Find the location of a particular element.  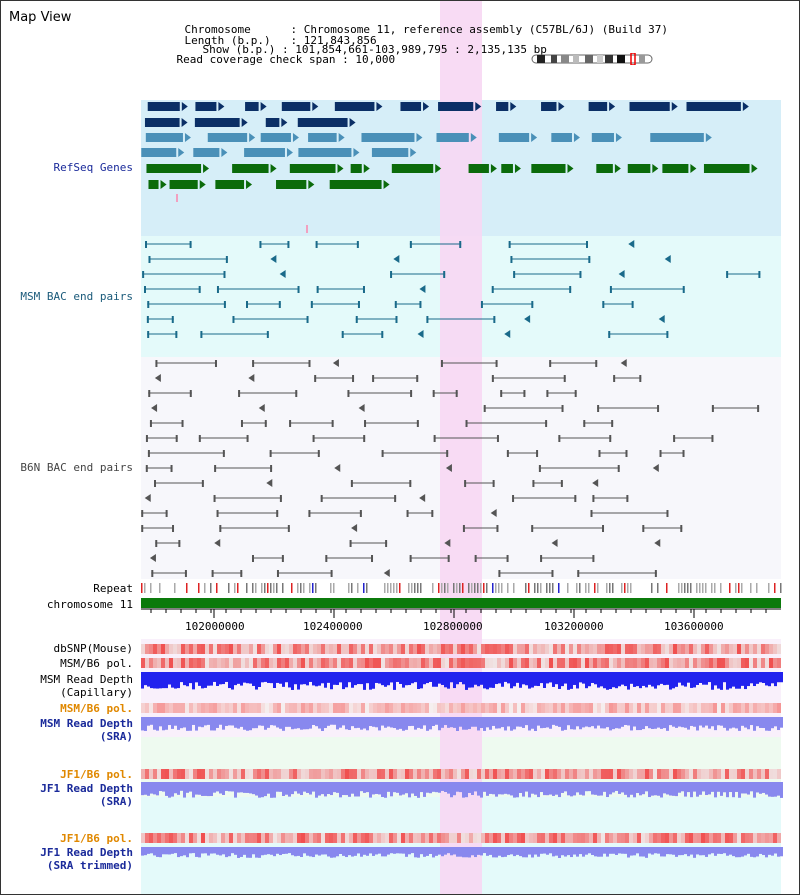

selected-region-highlight is located at coordinates (461, 447).